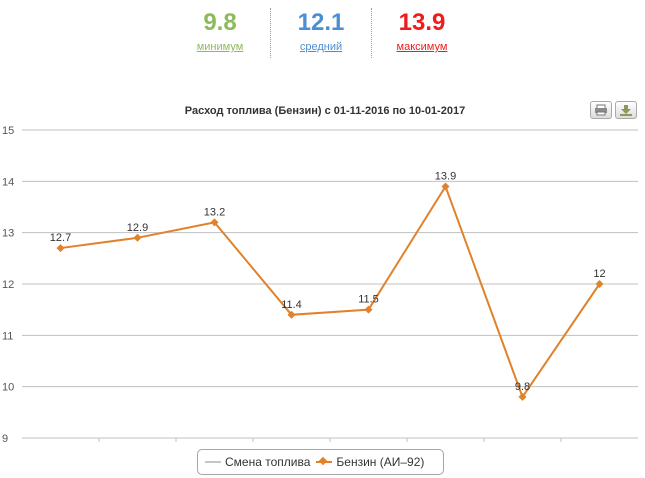  What do you see at coordinates (445, 176) in the screenshot?
I see `data-label: 13.9` at bounding box center [445, 176].